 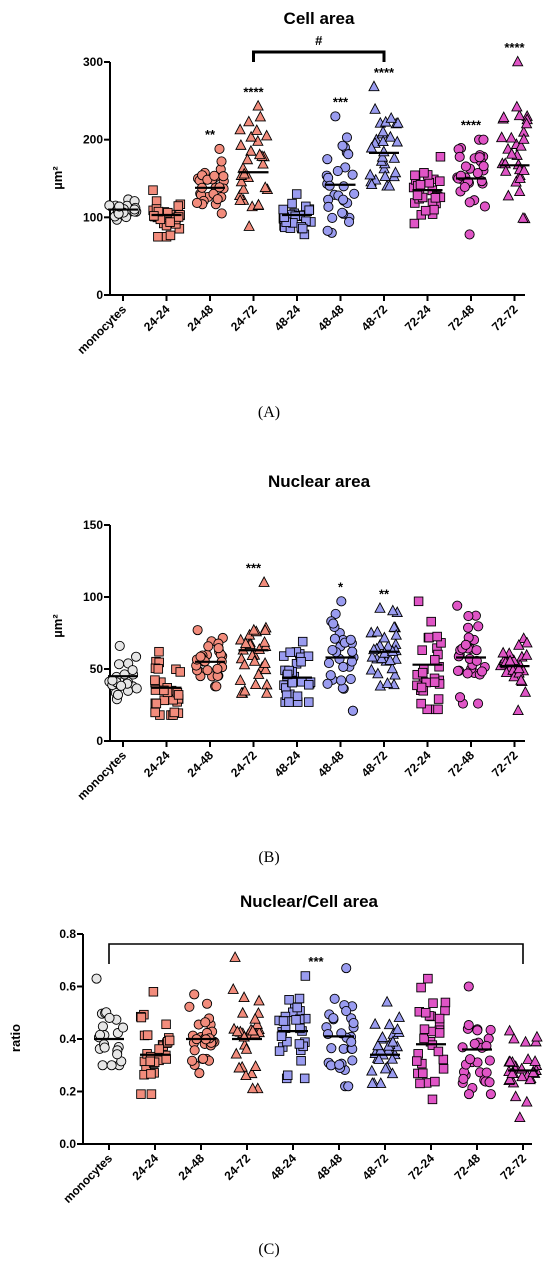 I want to click on mean-lines-a, so click(x=319, y=184).